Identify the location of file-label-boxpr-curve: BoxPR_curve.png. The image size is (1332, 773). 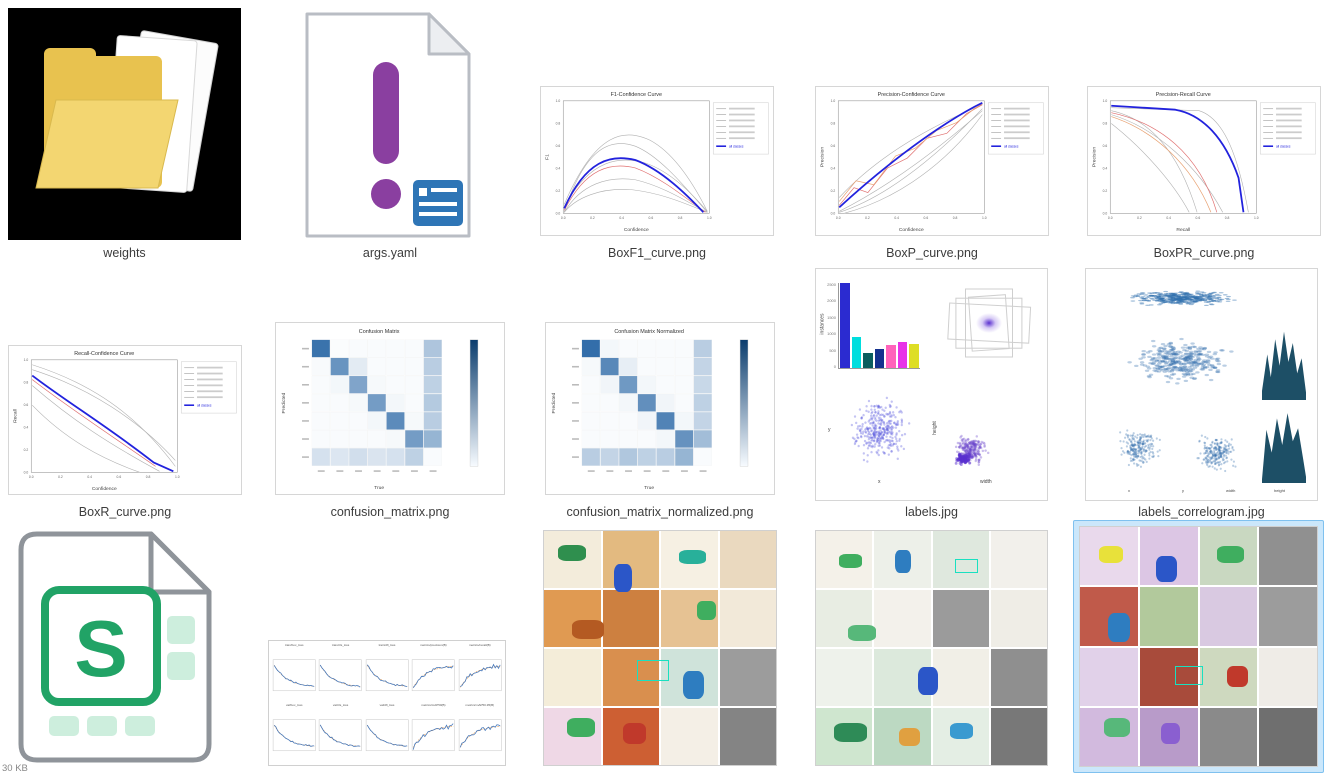
(1204, 253).